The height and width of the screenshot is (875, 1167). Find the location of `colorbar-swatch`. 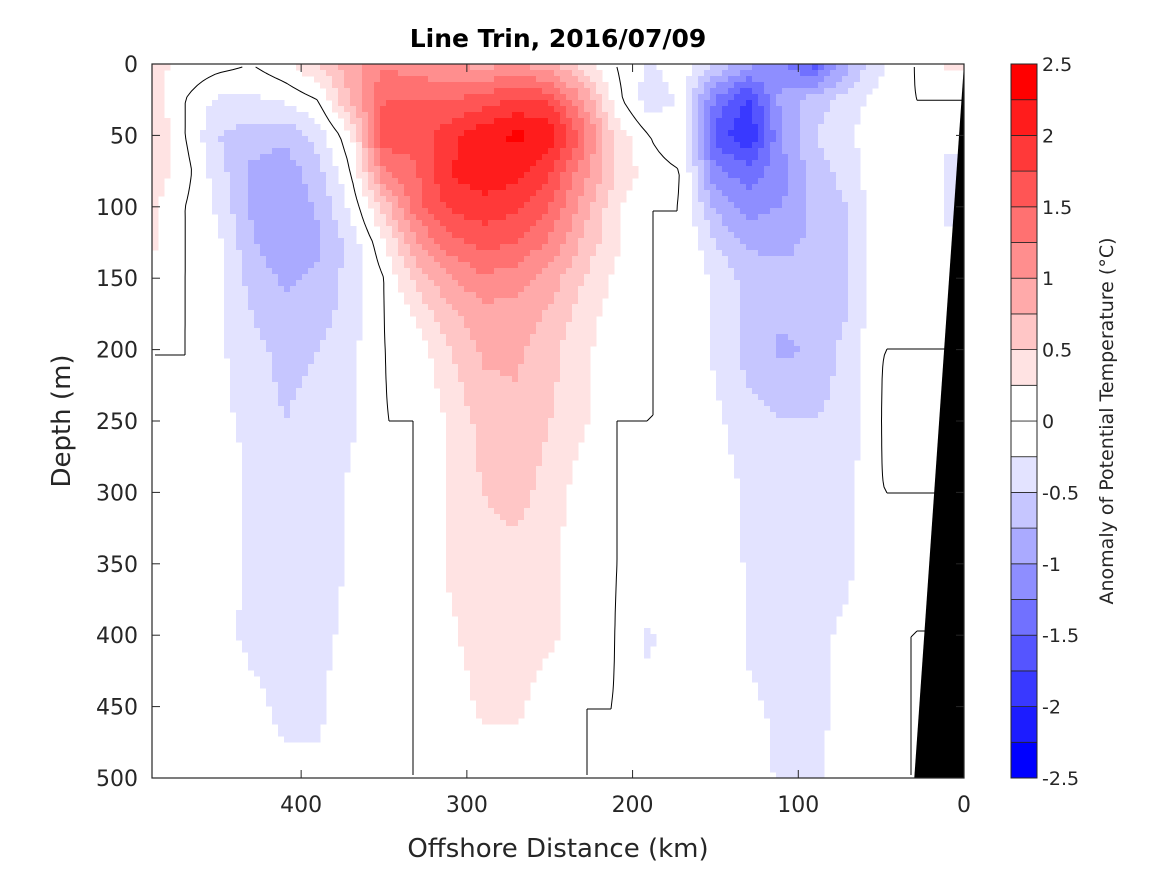

colorbar-swatch is located at coordinates (1024, 82).